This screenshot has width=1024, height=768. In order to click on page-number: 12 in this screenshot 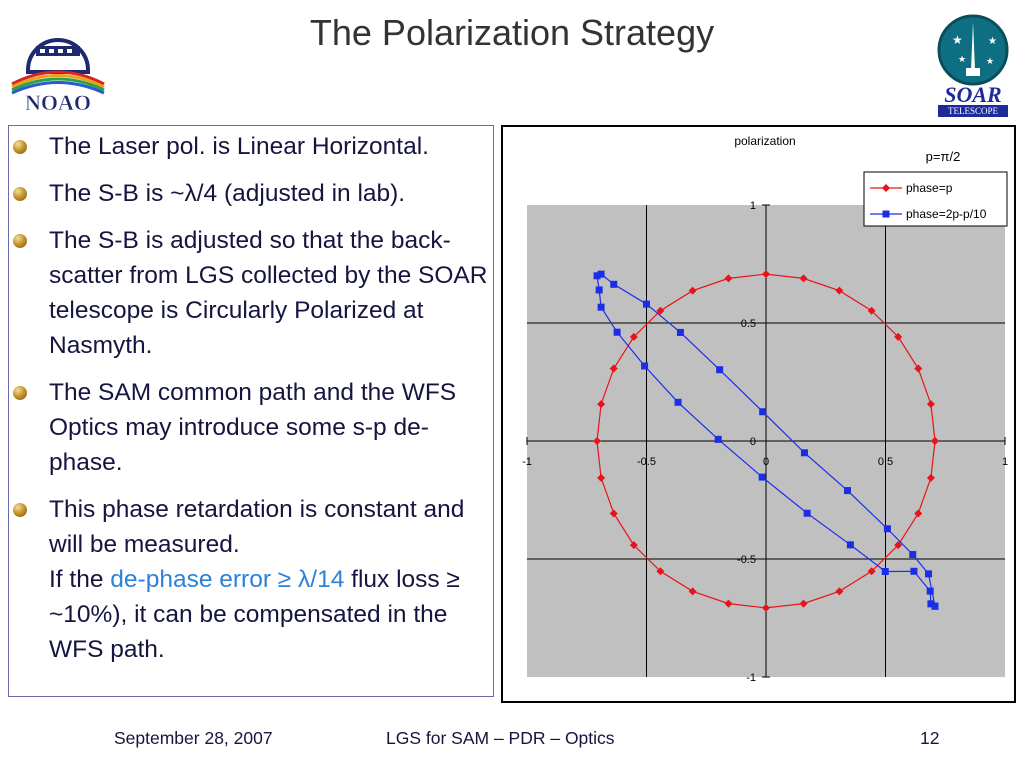, I will do `click(930, 738)`.